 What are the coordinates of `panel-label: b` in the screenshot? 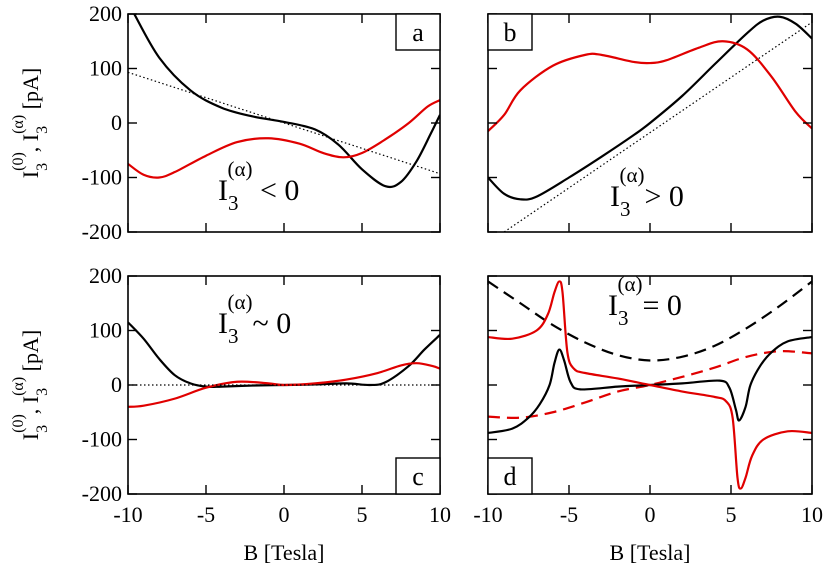 It's located at (510, 32).